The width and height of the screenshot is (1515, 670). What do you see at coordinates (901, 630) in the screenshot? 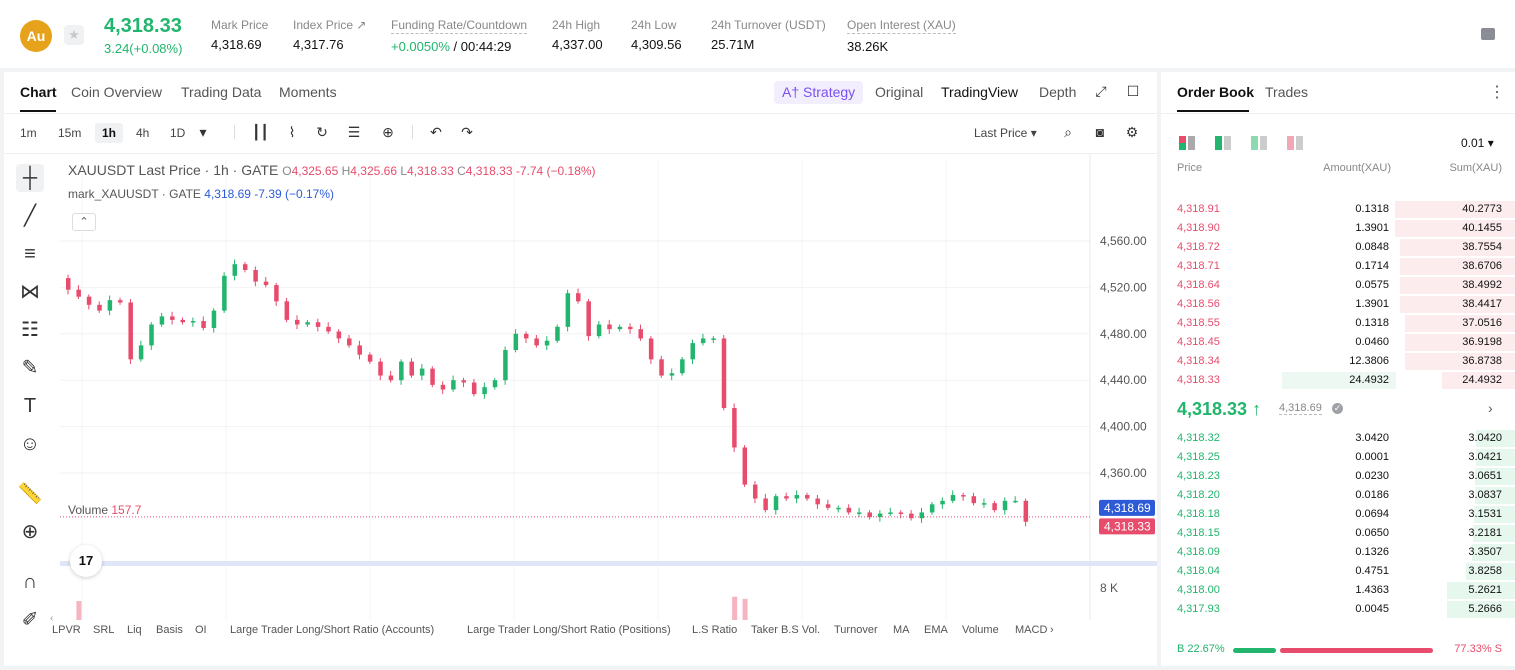
I see `indicator-ma: MA` at bounding box center [901, 630].